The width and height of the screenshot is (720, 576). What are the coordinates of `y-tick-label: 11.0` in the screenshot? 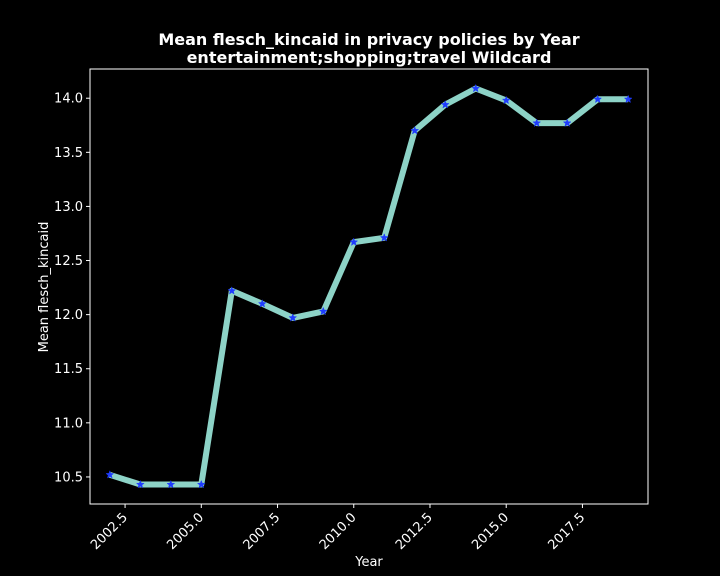 It's located at (68, 423).